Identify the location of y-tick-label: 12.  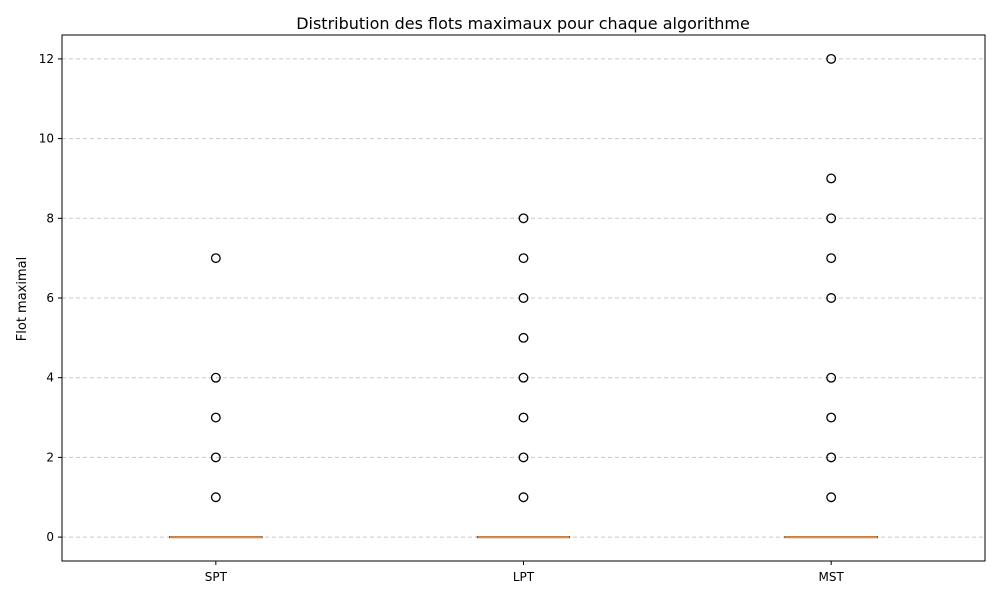
(46, 59).